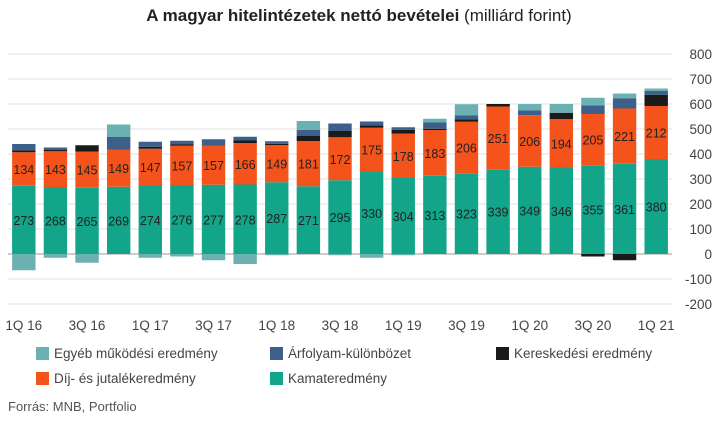 The image size is (718, 421). What do you see at coordinates (303, 15) in the screenshot?
I see `chart-title-main: A magyar hitelintézetek nettó bevételei` at bounding box center [303, 15].